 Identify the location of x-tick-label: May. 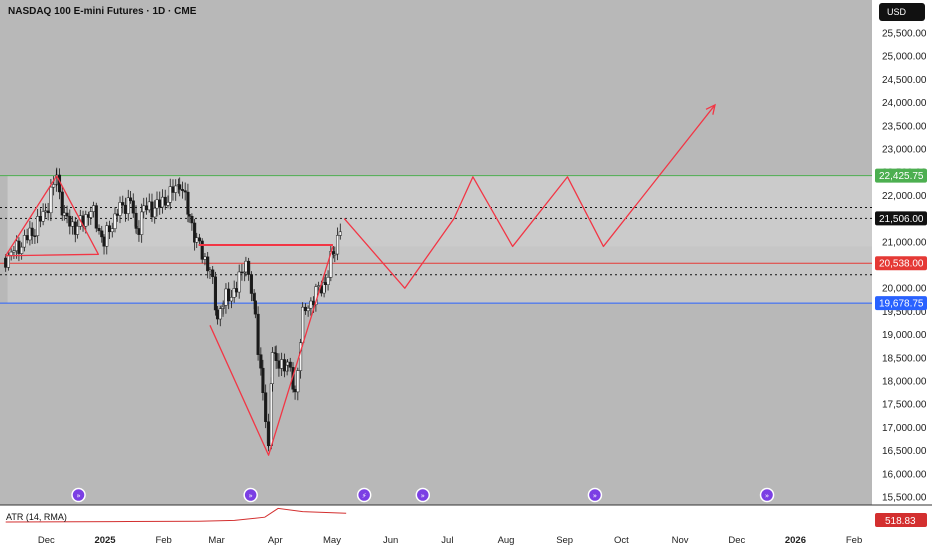
(332, 540).